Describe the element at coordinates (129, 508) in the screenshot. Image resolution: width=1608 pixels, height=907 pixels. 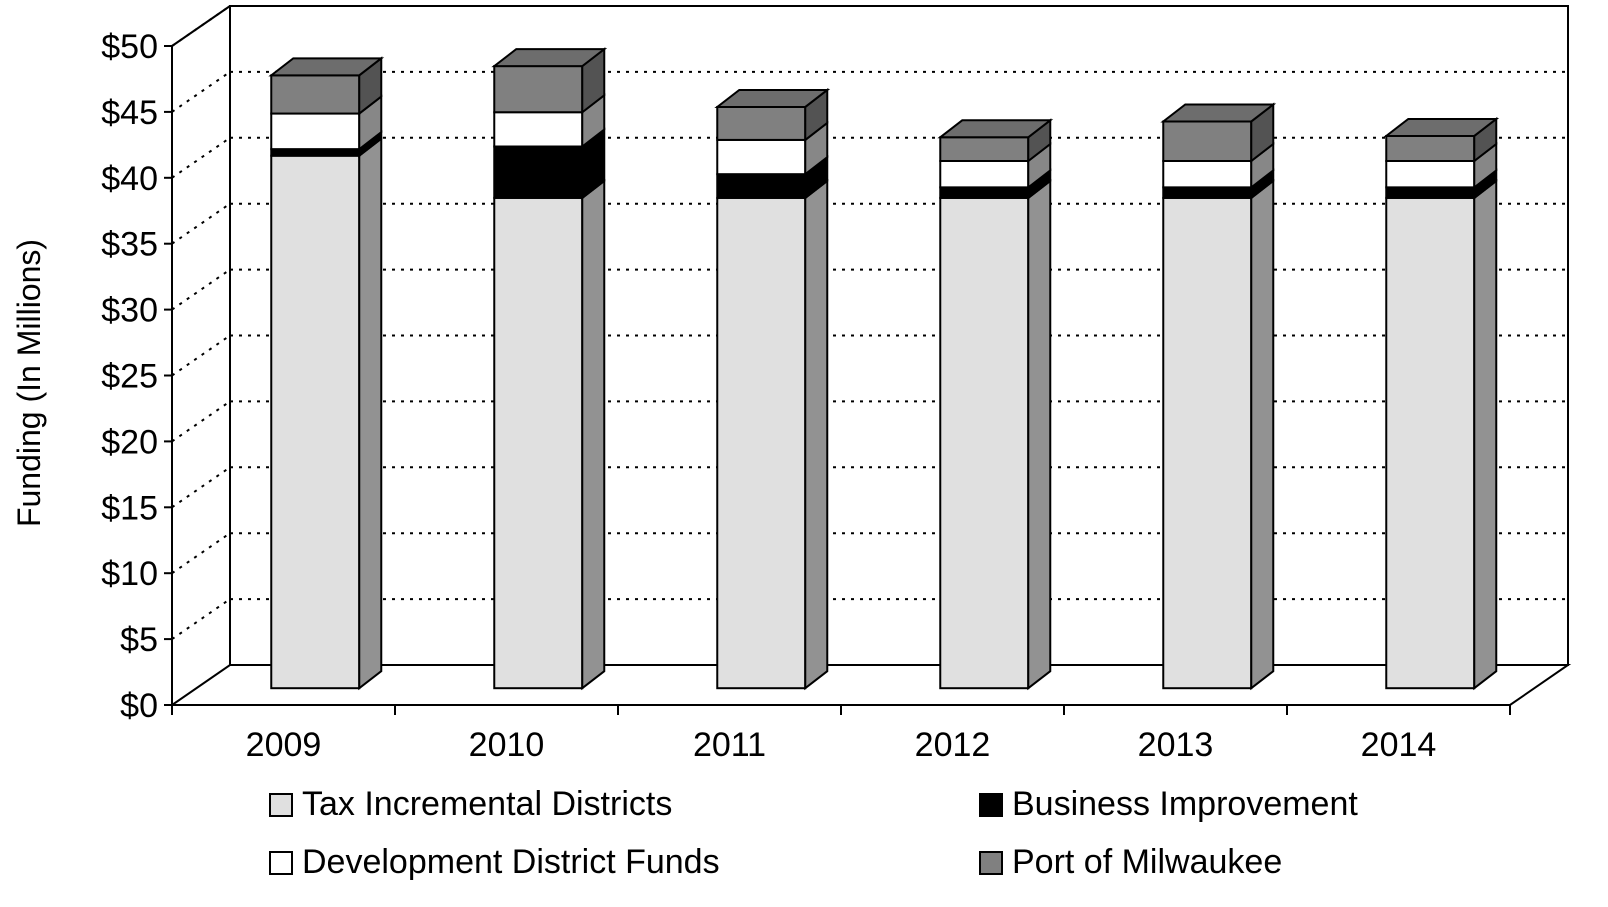
I see `y-tick-label: $15` at that location.